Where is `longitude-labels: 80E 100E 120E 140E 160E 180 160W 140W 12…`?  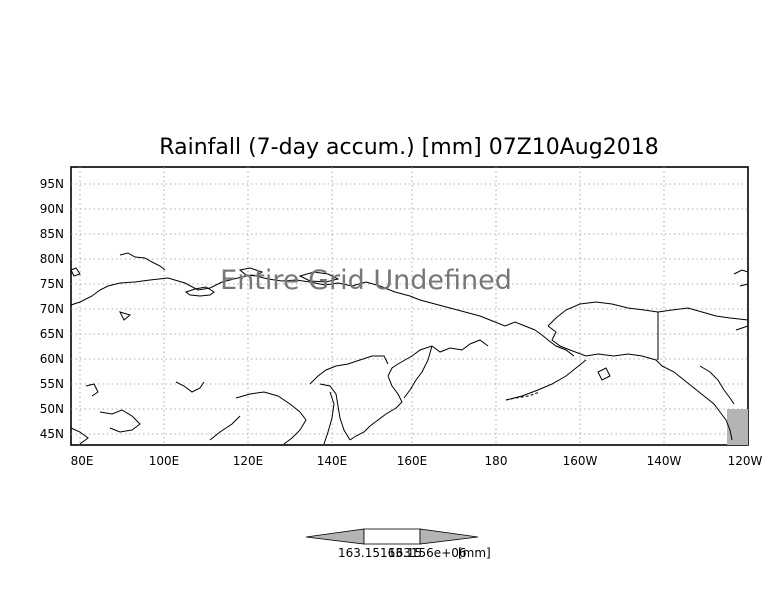
longitude-labels: 80E 100E 120E 140E 160E 180 160W 140W 12… is located at coordinates (417, 461).